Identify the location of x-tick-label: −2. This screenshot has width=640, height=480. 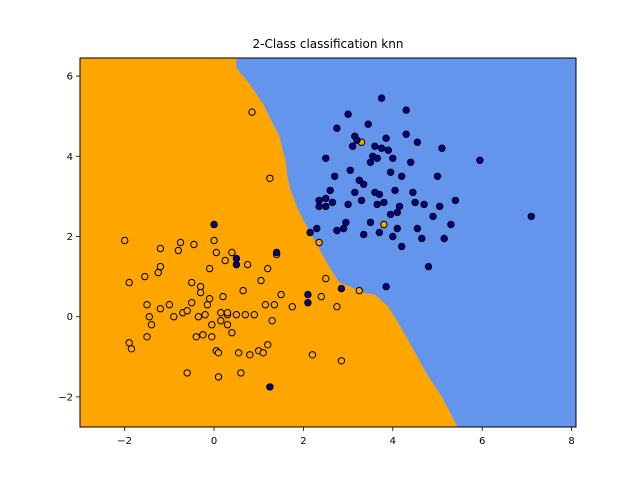
(124, 441).